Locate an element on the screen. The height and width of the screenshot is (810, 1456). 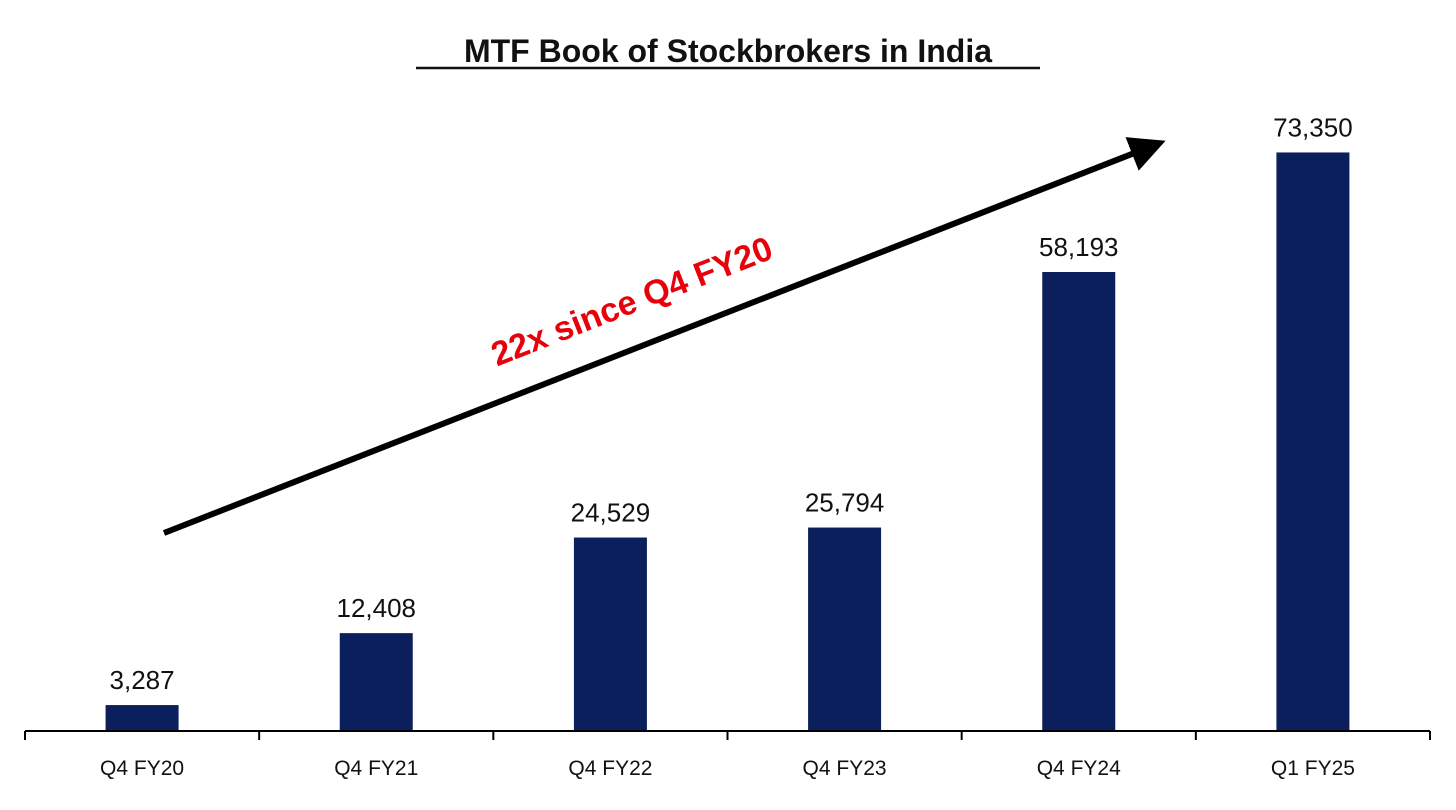
tick-label-q4-fy24: Q4 FY24 is located at coordinates (1079, 768).